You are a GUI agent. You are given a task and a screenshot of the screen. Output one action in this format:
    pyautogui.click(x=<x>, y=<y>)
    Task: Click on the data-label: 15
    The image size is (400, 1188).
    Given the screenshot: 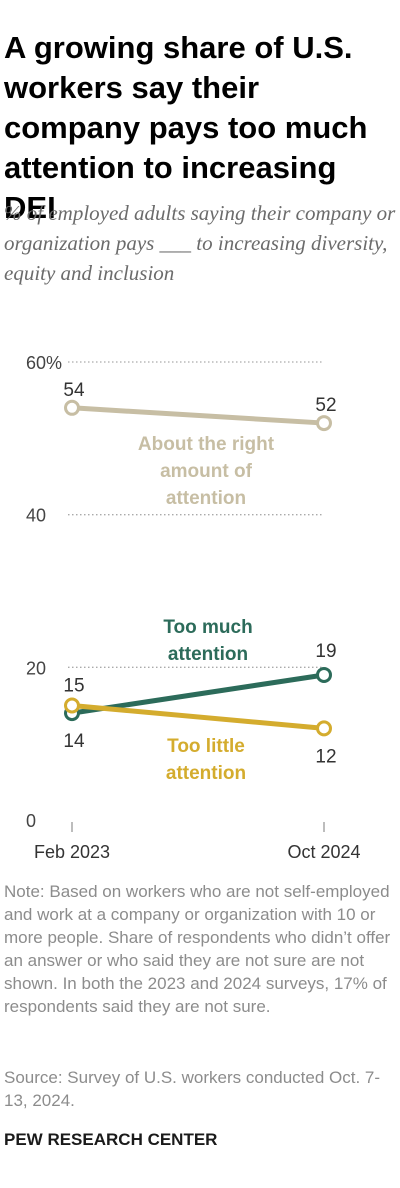 What is the action you would take?
    pyautogui.click(x=73, y=686)
    